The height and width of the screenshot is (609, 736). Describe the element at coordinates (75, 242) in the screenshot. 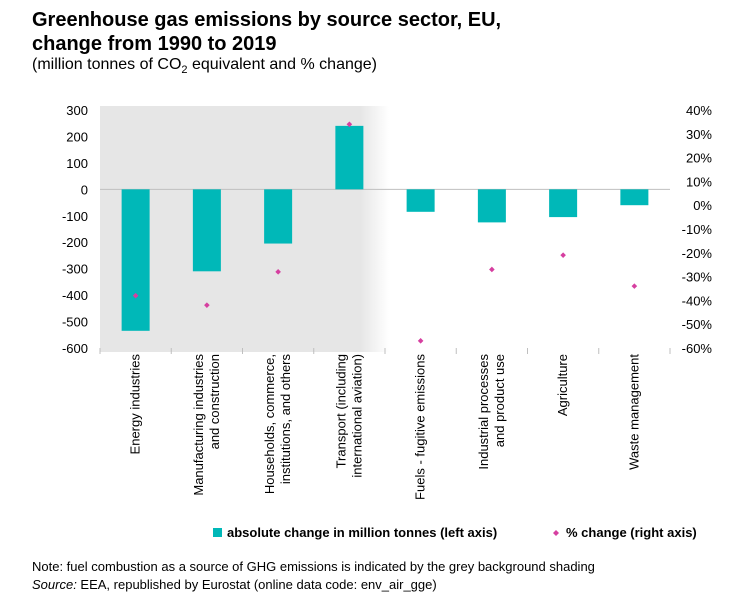

I see `left-axis-tick-label: -200` at that location.